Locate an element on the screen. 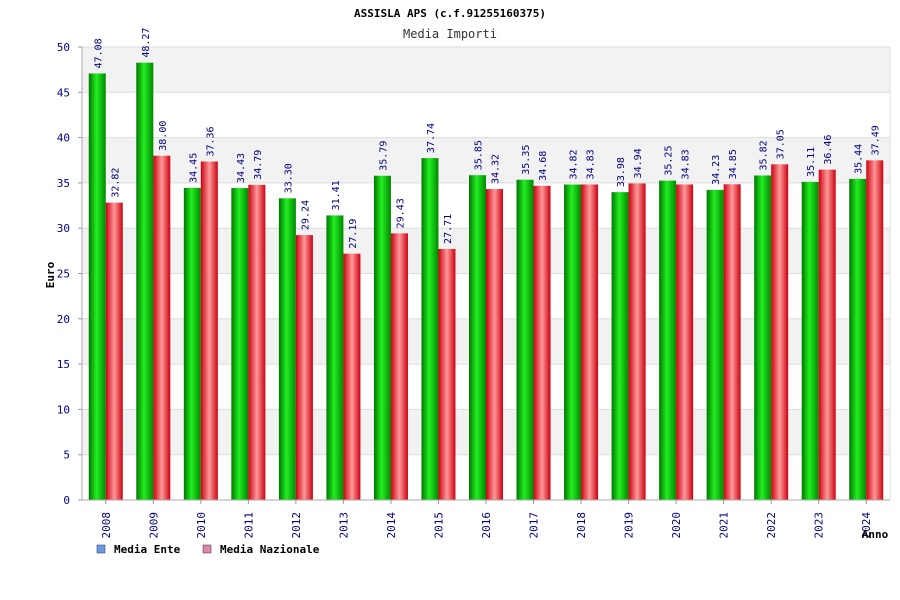 The width and height of the screenshot is (900, 600). data-label-media-ente: 35.11 is located at coordinates (811, 162).